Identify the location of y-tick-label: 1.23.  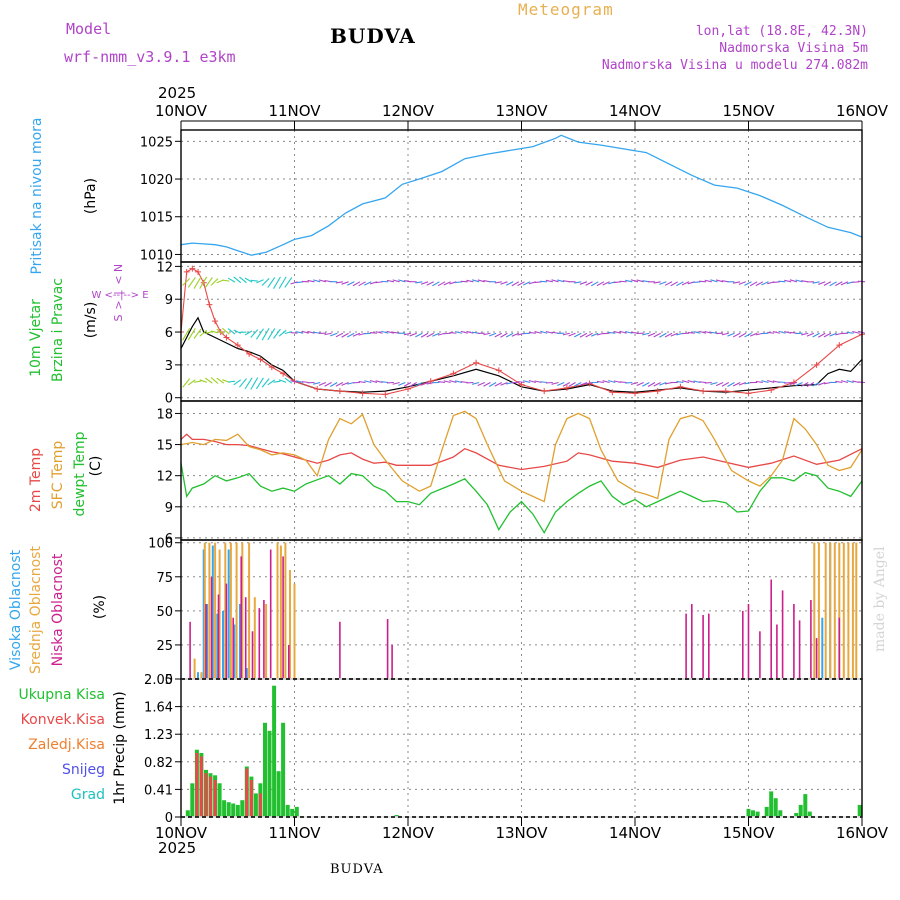
(158, 735).